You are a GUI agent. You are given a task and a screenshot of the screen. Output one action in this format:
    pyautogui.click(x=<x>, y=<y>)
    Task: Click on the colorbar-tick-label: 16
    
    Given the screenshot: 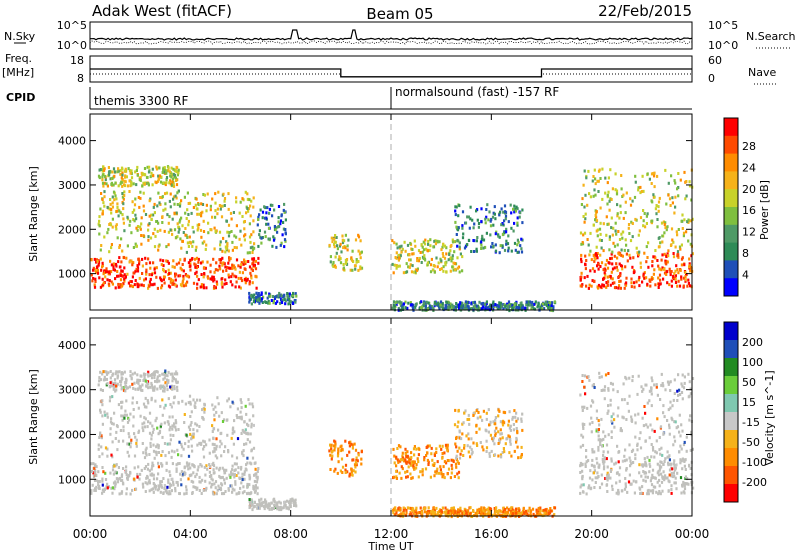 What is the action you would take?
    pyautogui.click(x=749, y=210)
    